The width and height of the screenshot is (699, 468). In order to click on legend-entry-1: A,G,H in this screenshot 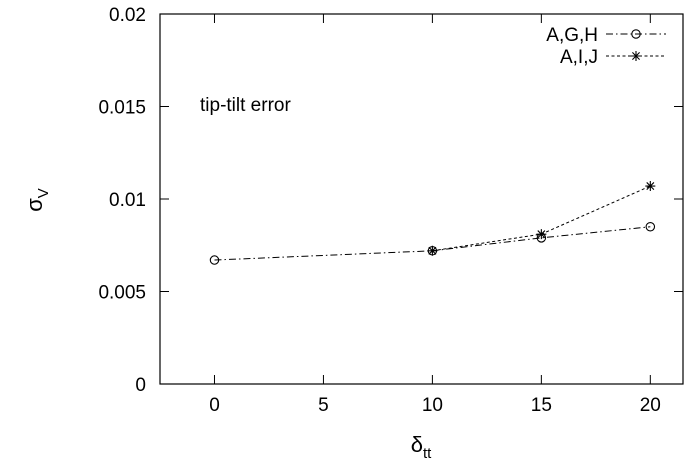, I will do `click(606, 35)`.